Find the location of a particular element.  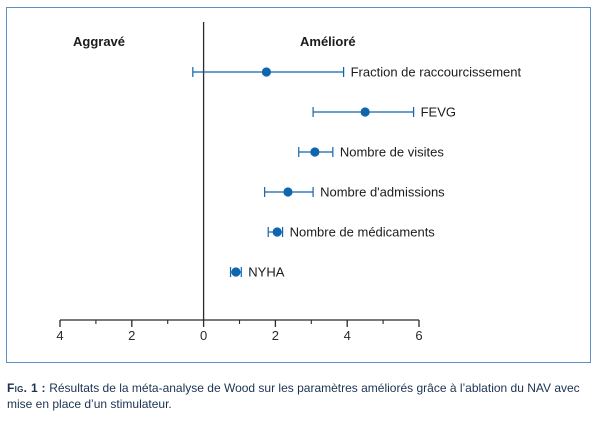

row-label: Nombre de visites is located at coordinates (392, 152).